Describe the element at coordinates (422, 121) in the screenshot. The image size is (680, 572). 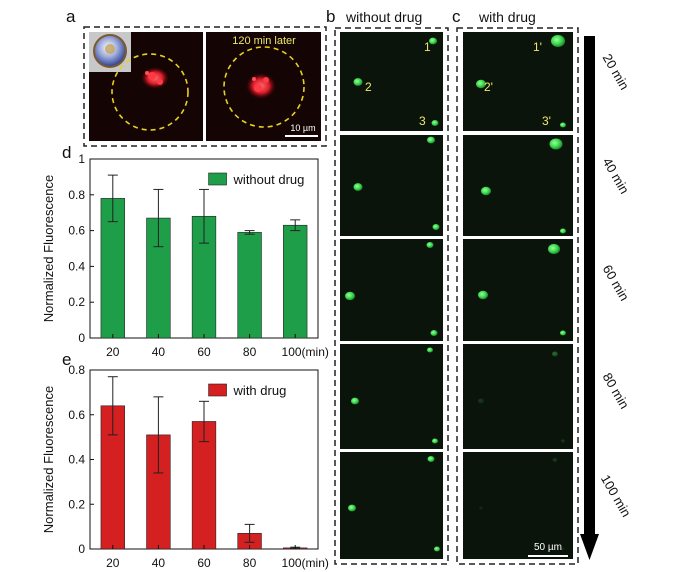
I see `cell-label-3: 3` at that location.